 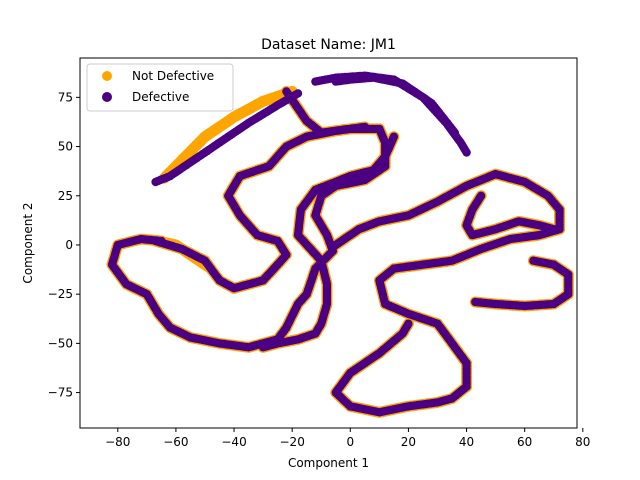 I want to click on y-tick-label: −25, so click(x=60, y=294).